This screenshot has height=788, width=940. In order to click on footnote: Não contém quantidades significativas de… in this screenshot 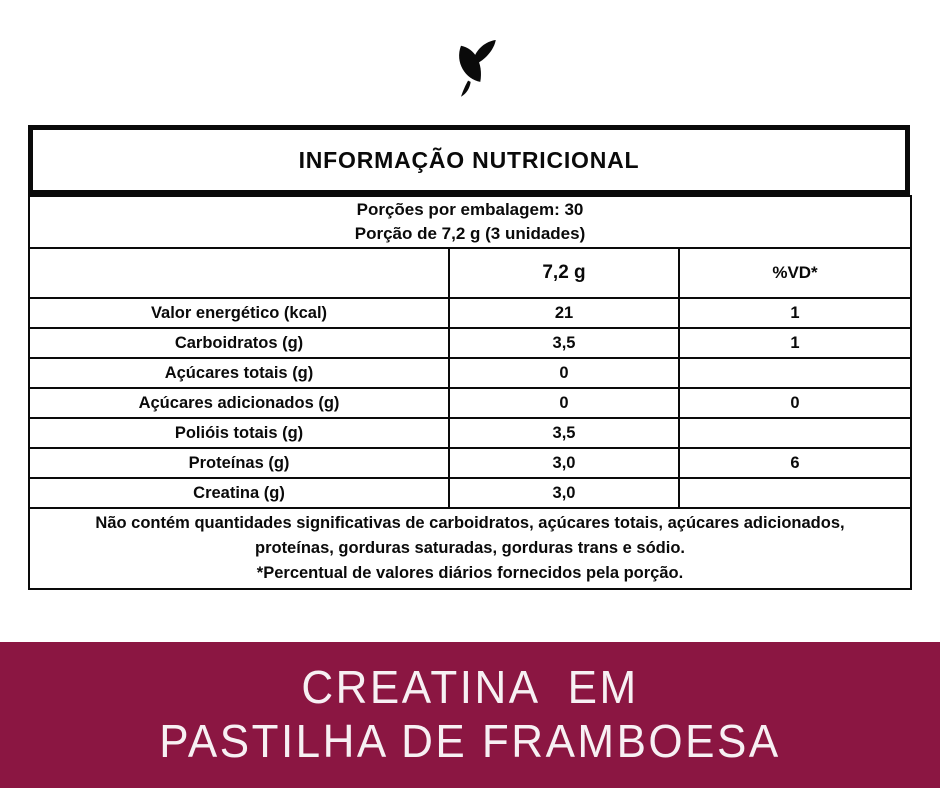, I will do `click(470, 548)`.